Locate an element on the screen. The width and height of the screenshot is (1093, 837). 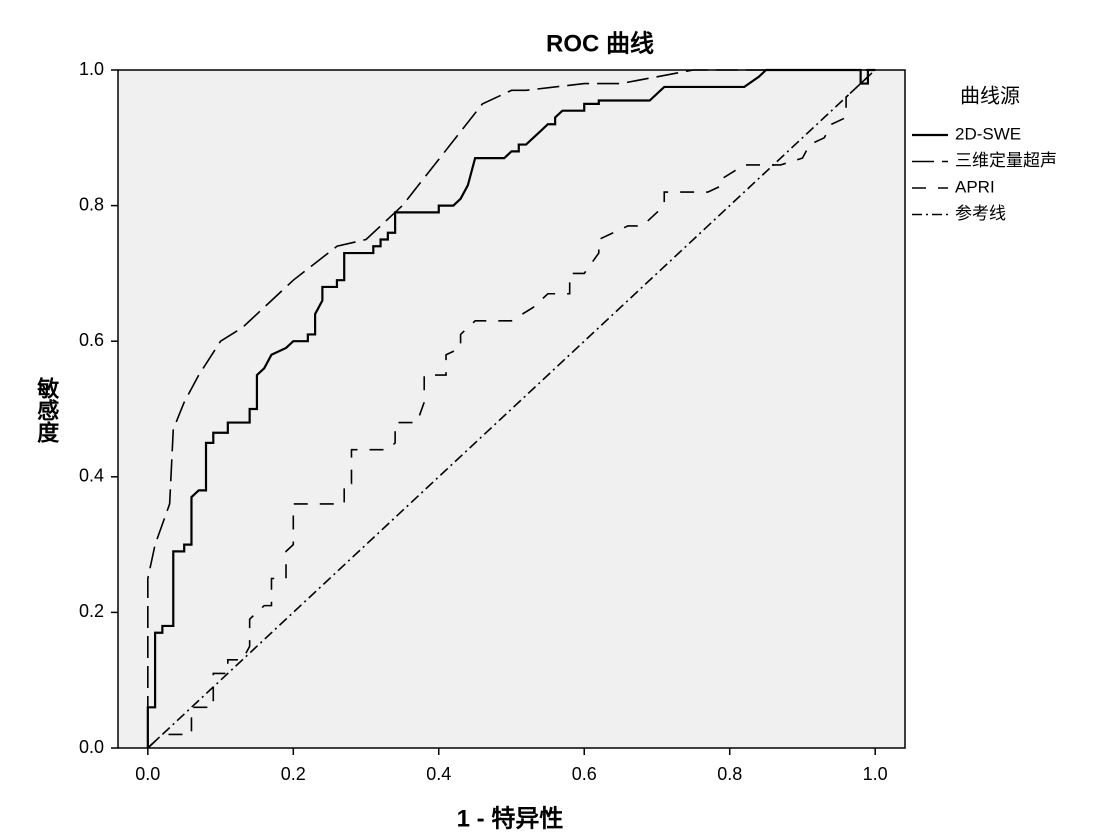
y-tick-label: 0.8 is located at coordinates (91, 204).